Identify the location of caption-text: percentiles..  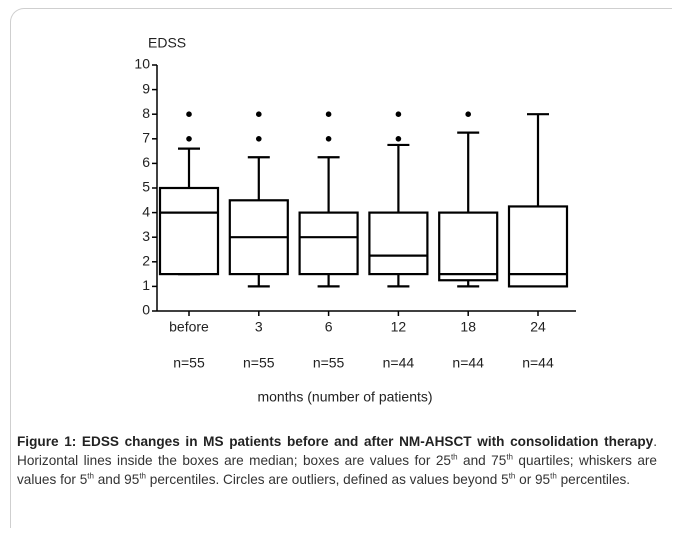
(593, 479).